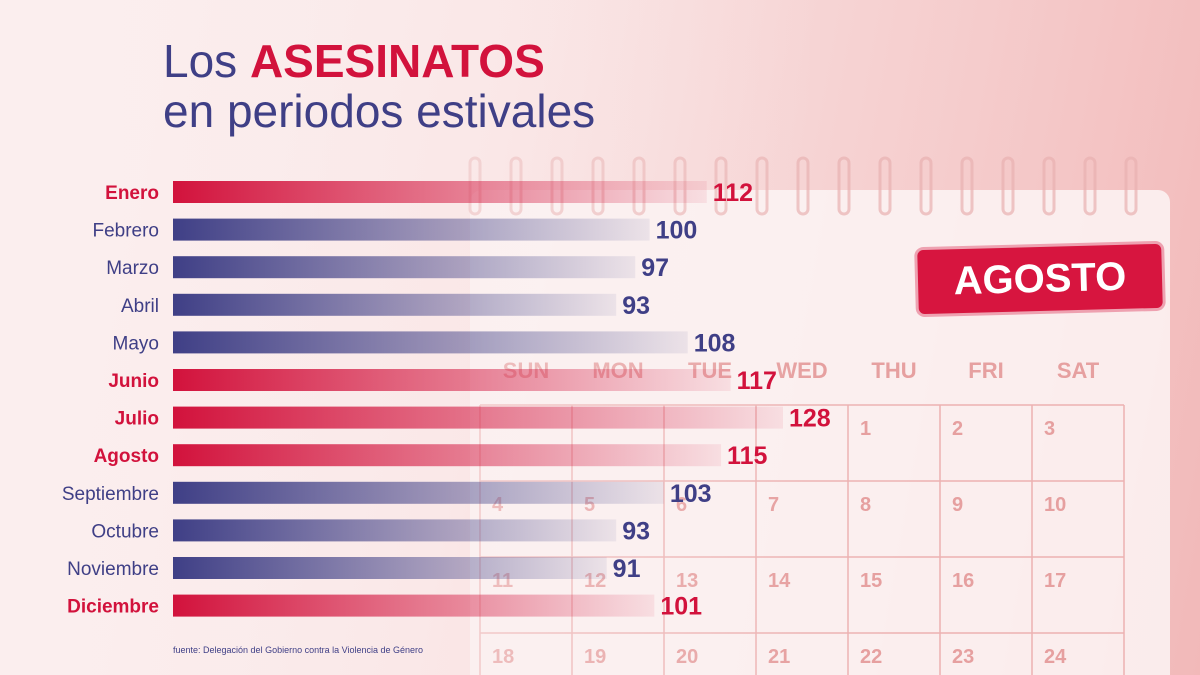 The image size is (1200, 675). I want to click on bar-value-label: 115, so click(747, 456).